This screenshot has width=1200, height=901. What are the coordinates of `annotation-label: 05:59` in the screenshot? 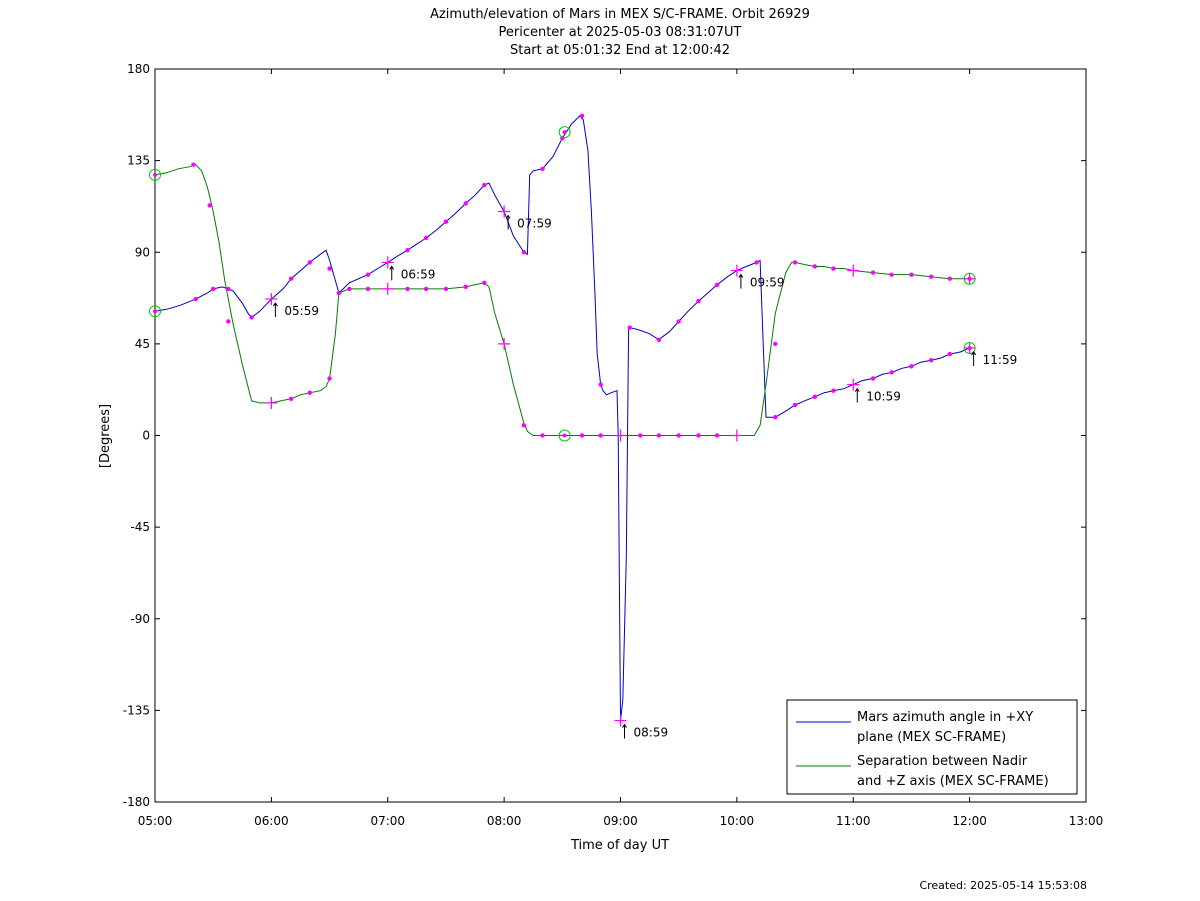 It's located at (301, 311).